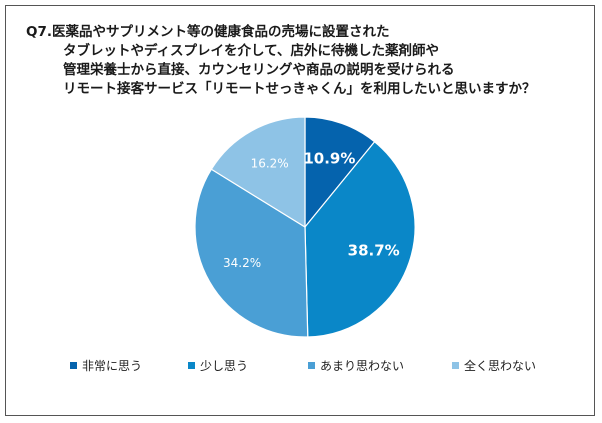 This screenshot has height=423, width=602. I want to click on data-label-not-at-all: 16.2%, so click(270, 164).